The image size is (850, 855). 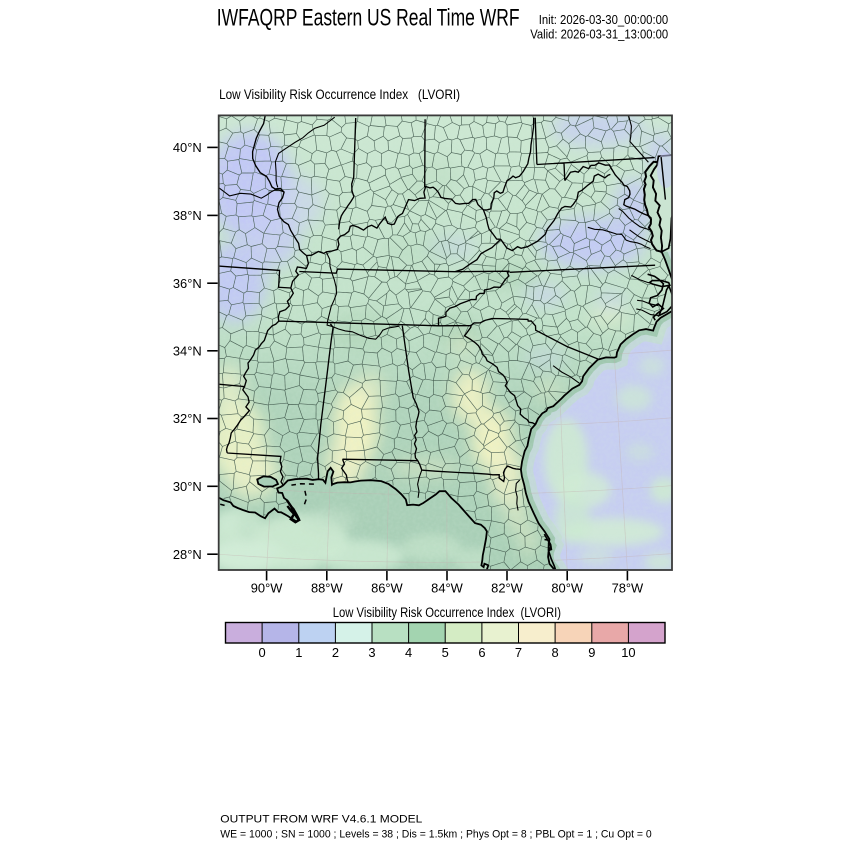 I want to click on svg-text: 1, so click(x=298, y=652).